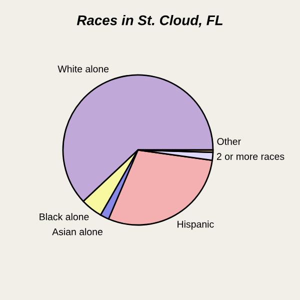 The height and width of the screenshot is (300, 300). What do you see at coordinates (229, 141) in the screenshot?
I see `slice-label: Other` at bounding box center [229, 141].